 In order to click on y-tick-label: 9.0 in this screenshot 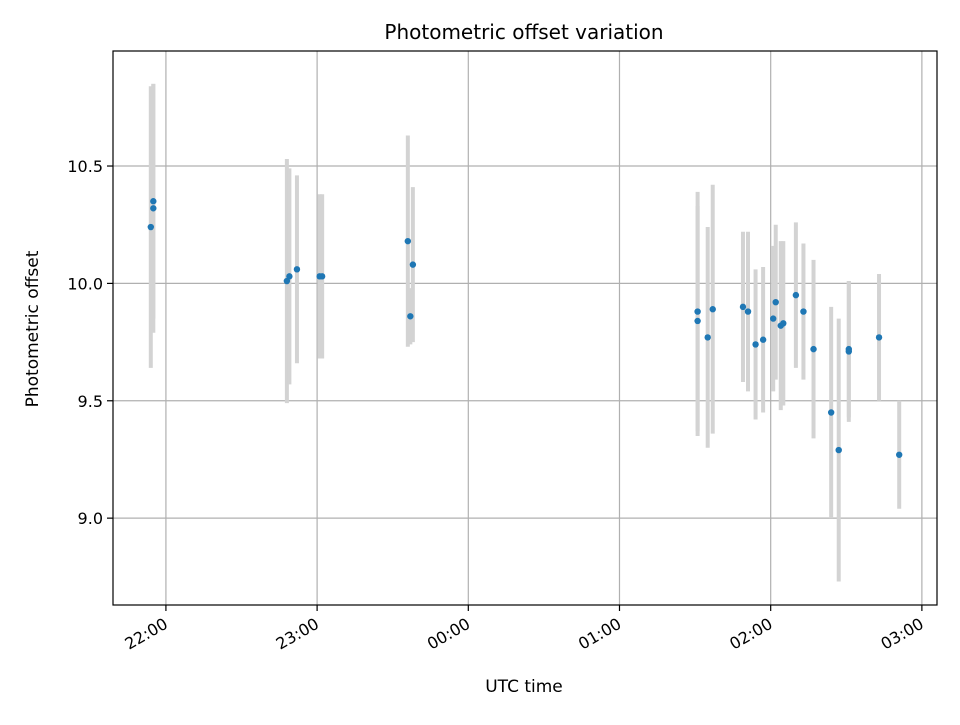, I will do `click(90, 518)`.